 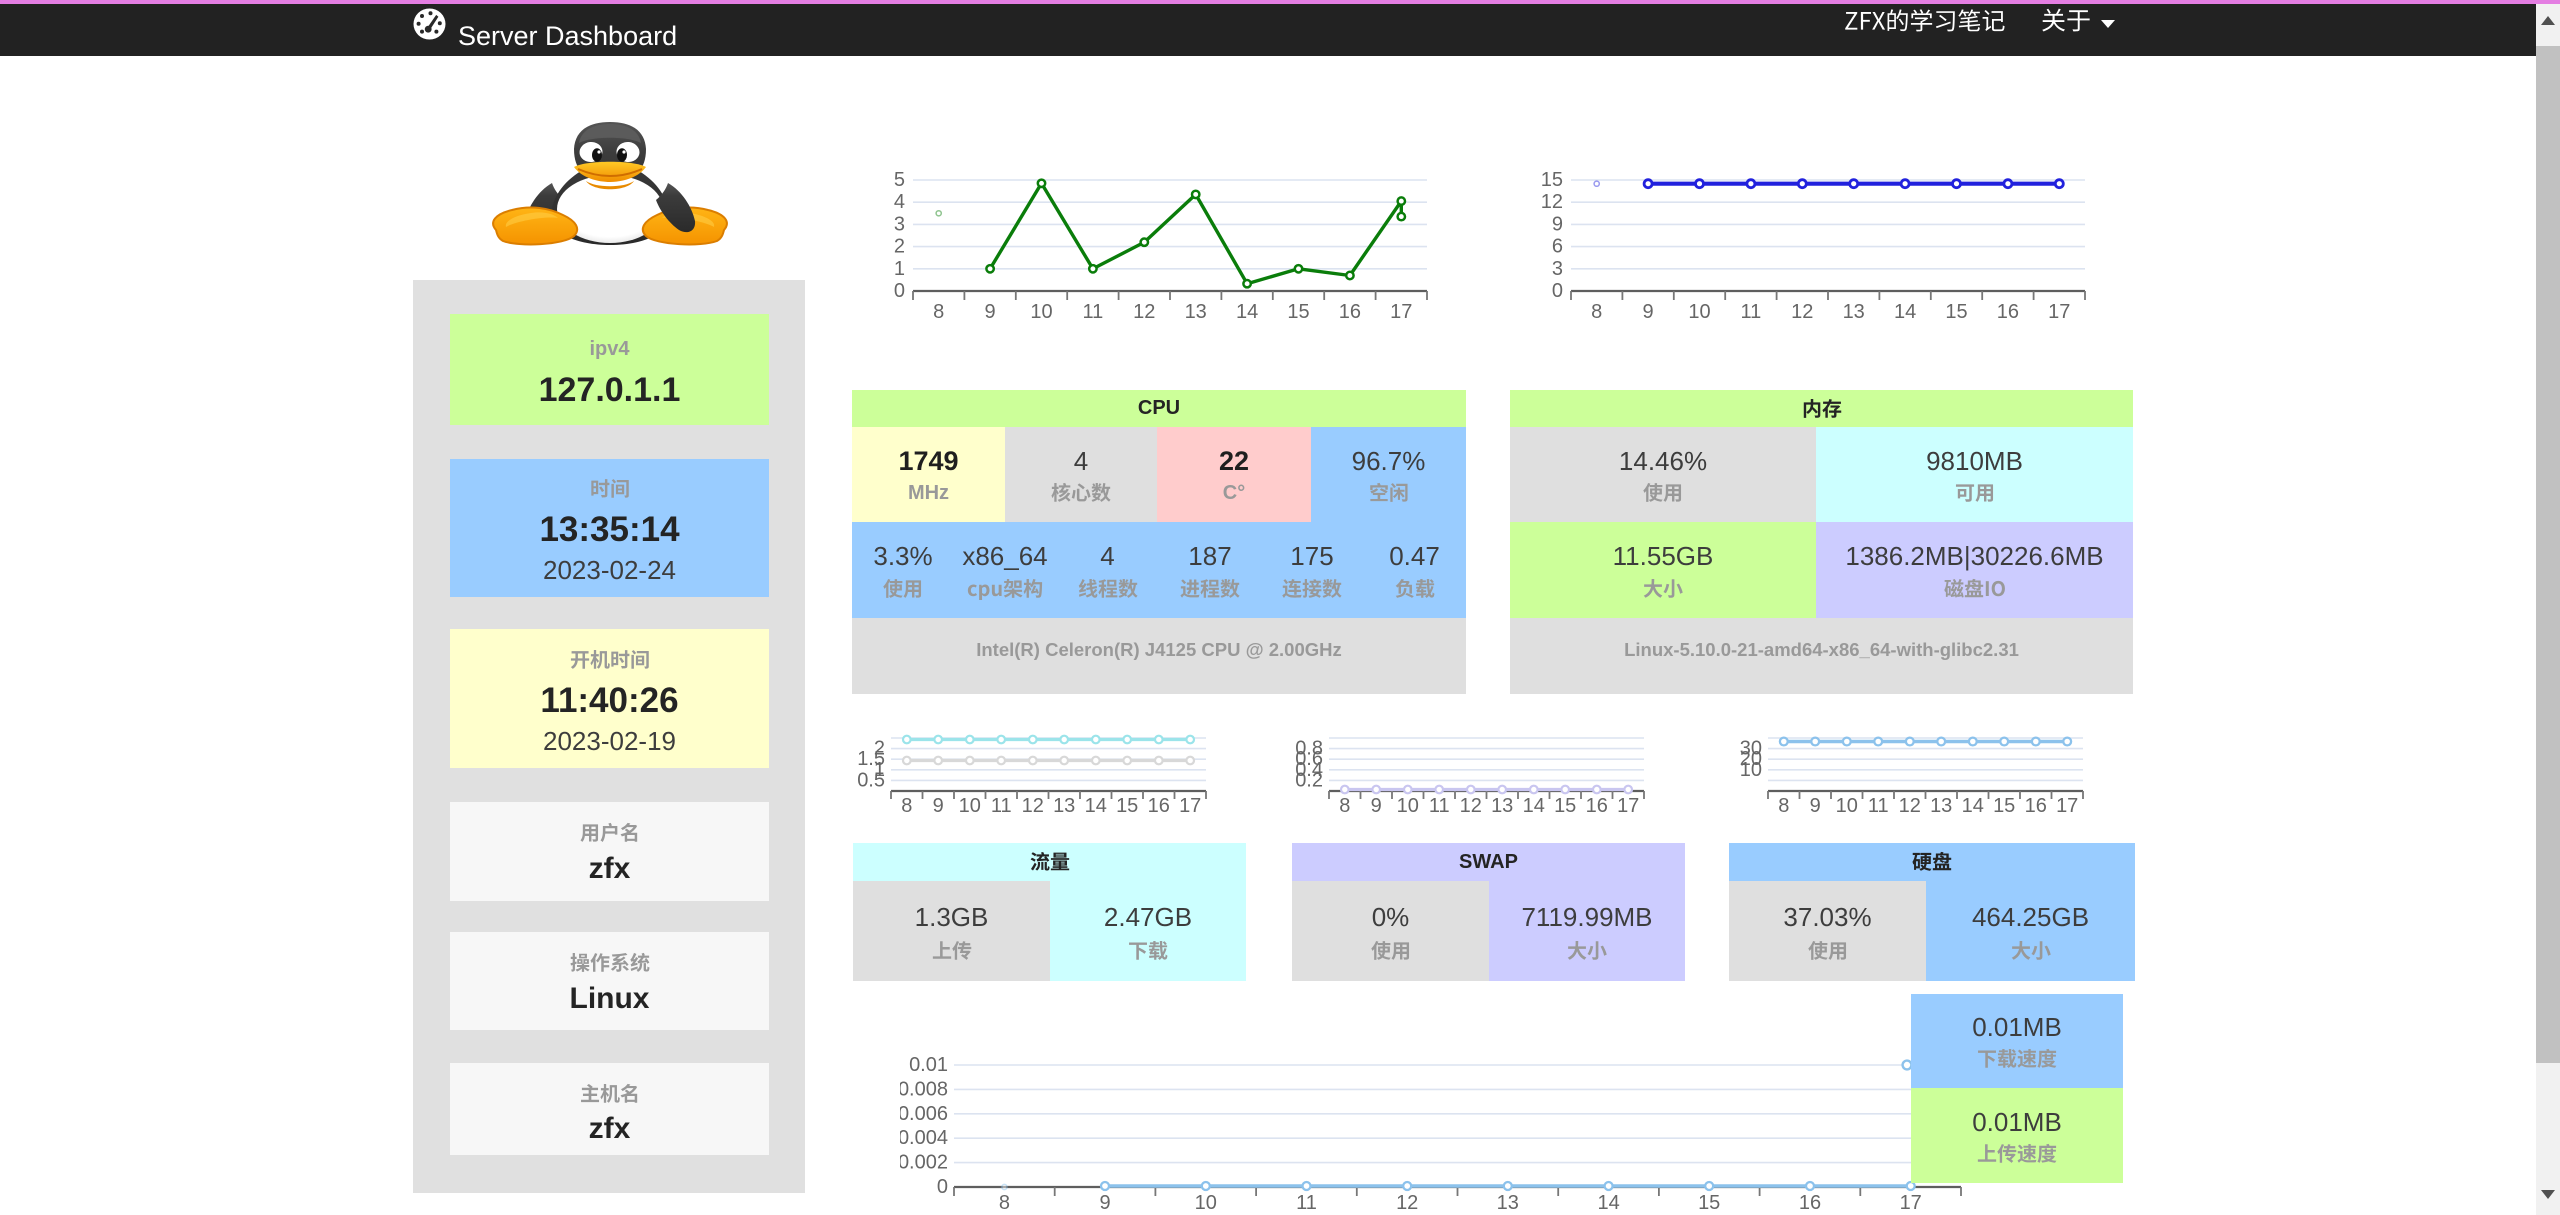 I want to click on svg-text: 20, so click(x=1751, y=759).